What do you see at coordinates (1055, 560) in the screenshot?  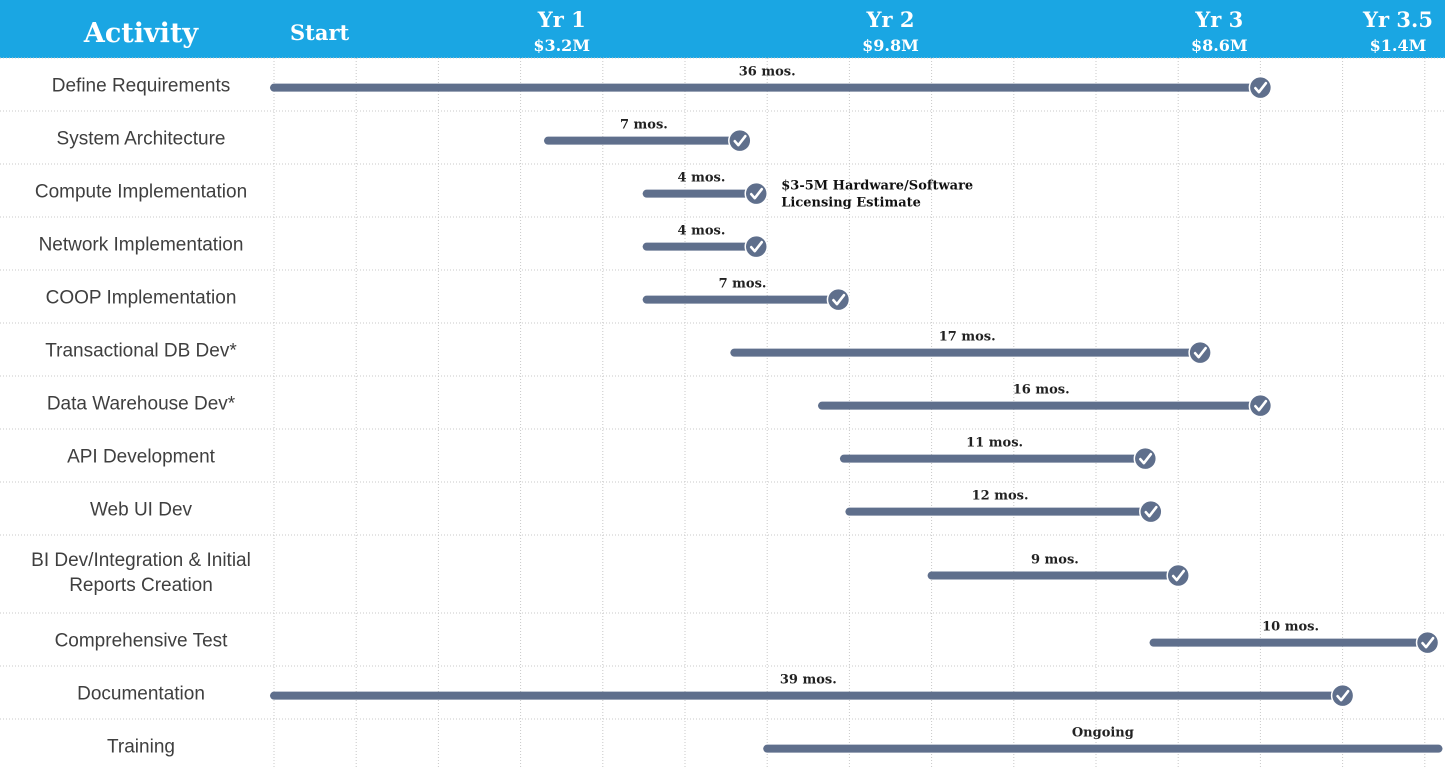 I see `duration-label: 9 mos.` at bounding box center [1055, 560].